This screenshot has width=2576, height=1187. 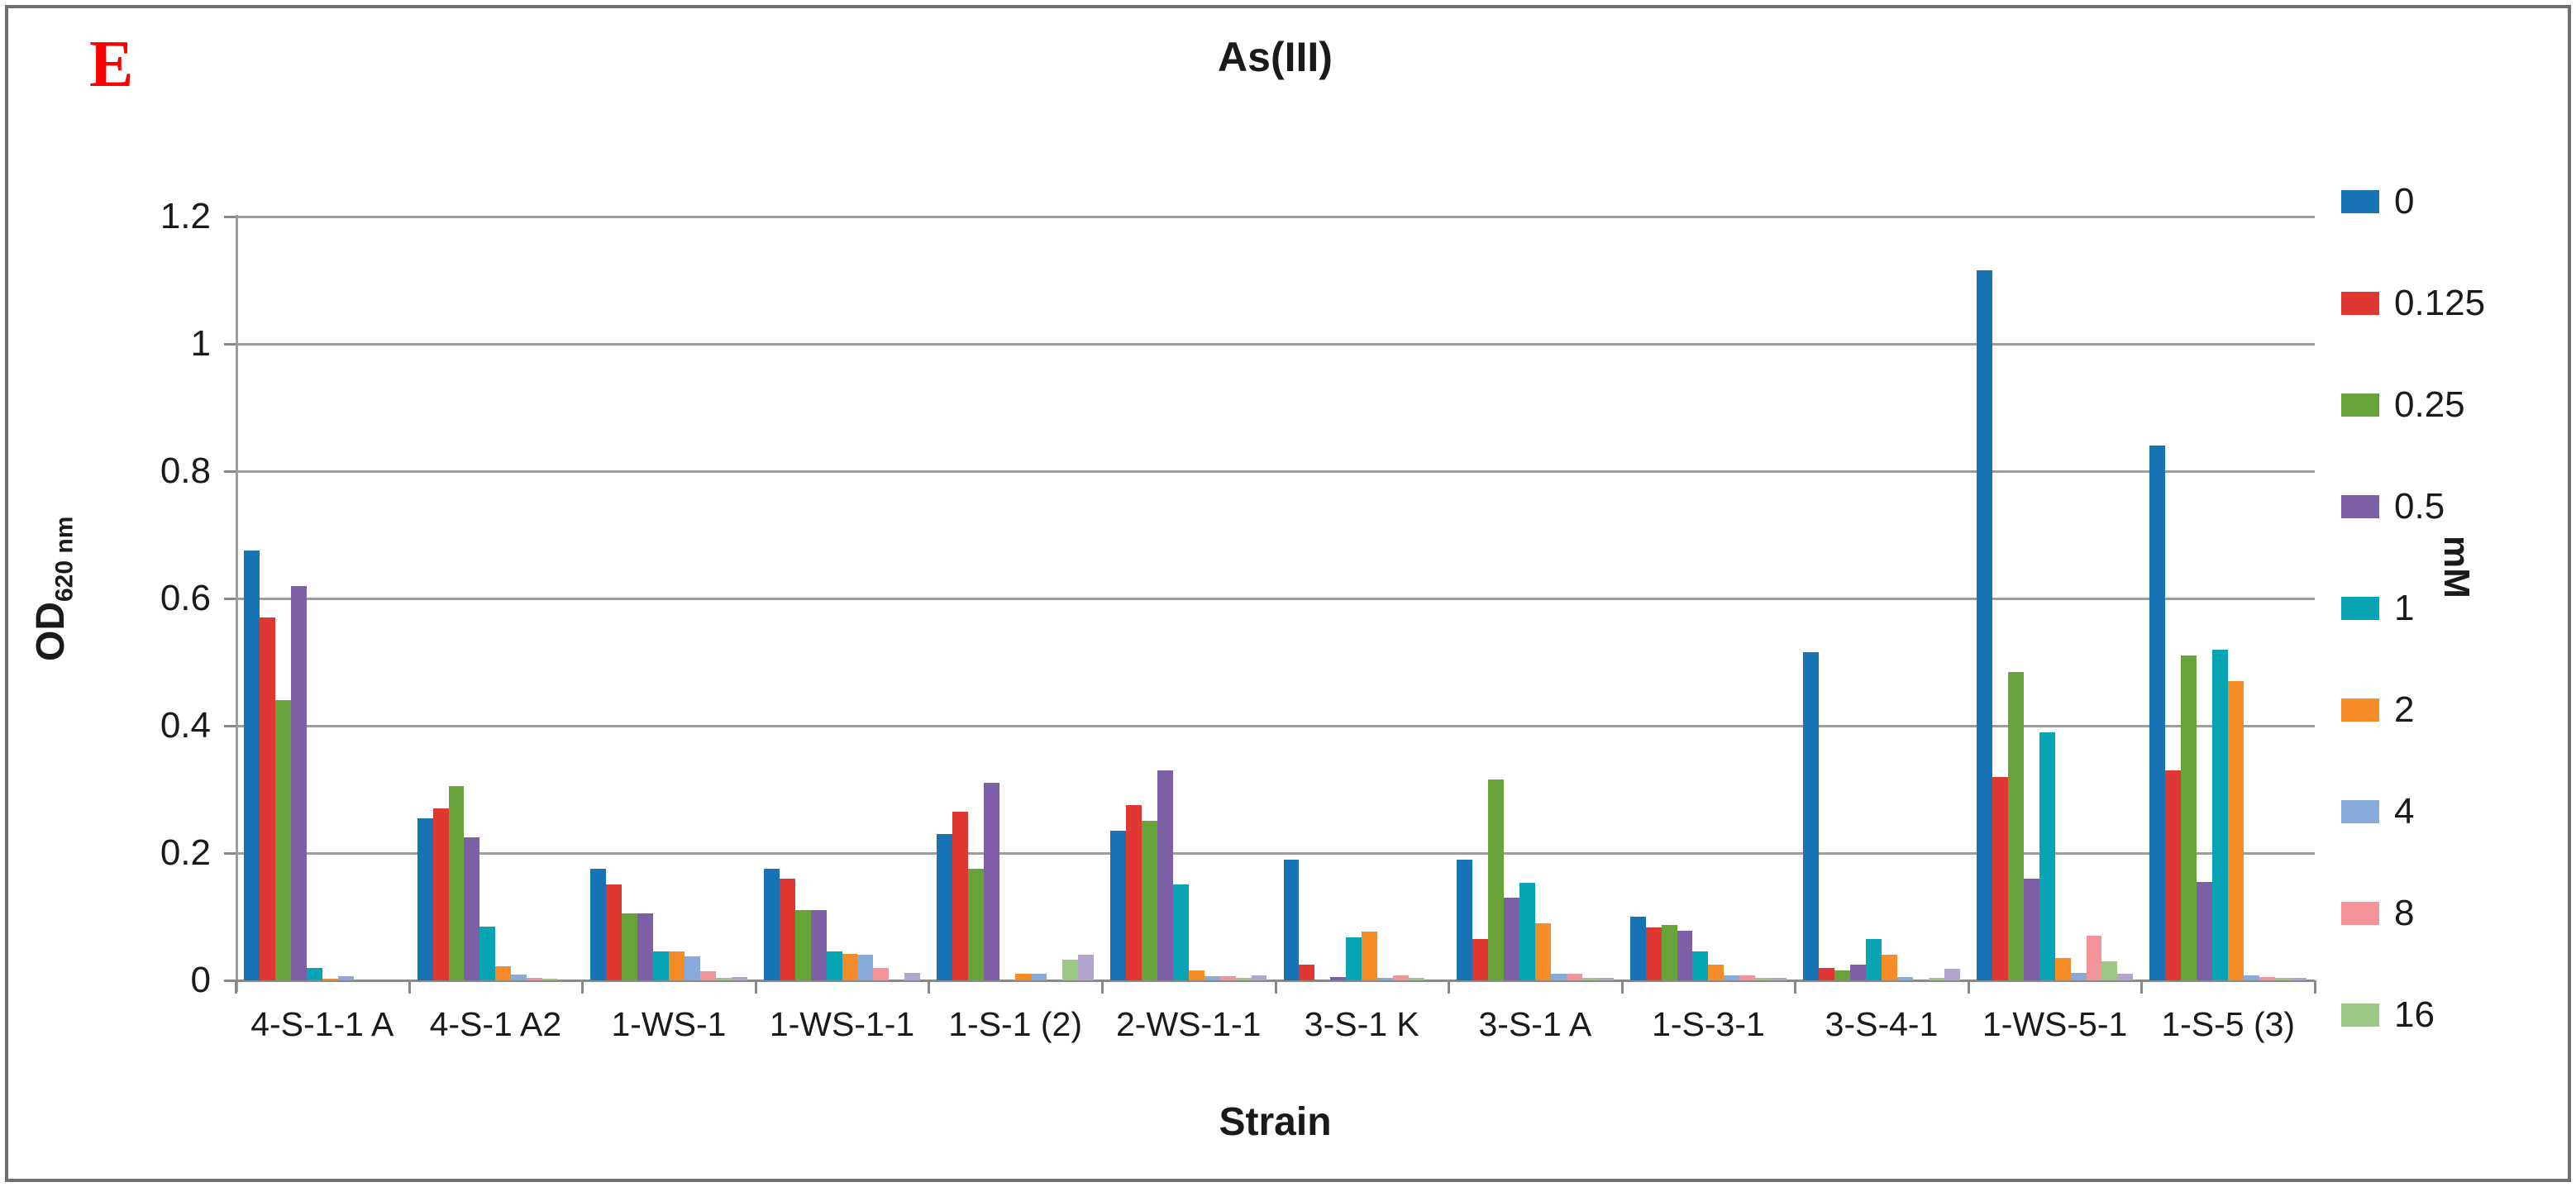 I want to click on y-tick-label: 0.6, so click(x=185, y=598).